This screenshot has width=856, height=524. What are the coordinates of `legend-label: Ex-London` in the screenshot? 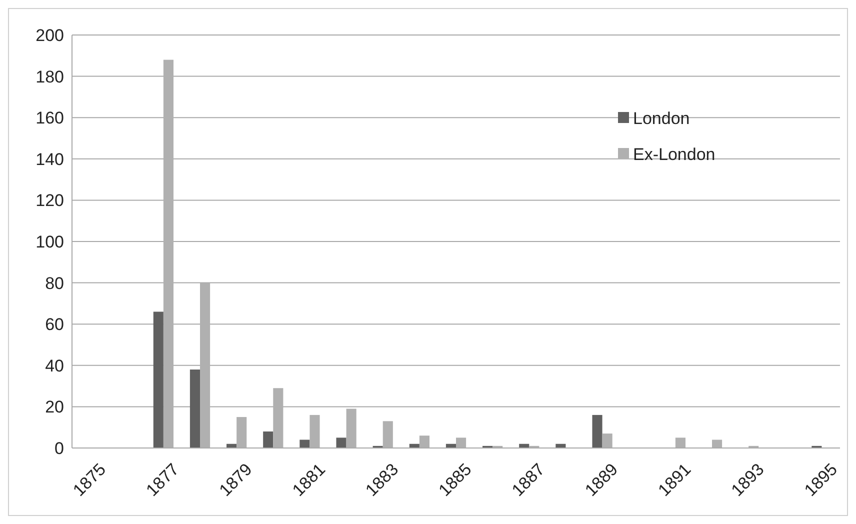 It's located at (674, 154).